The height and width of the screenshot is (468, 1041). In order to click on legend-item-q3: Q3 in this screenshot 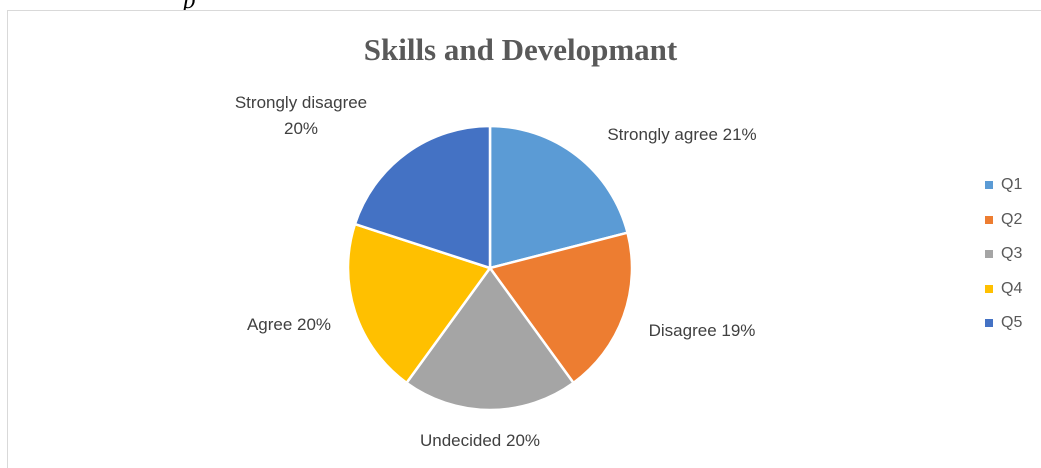, I will do `click(1013, 254)`.